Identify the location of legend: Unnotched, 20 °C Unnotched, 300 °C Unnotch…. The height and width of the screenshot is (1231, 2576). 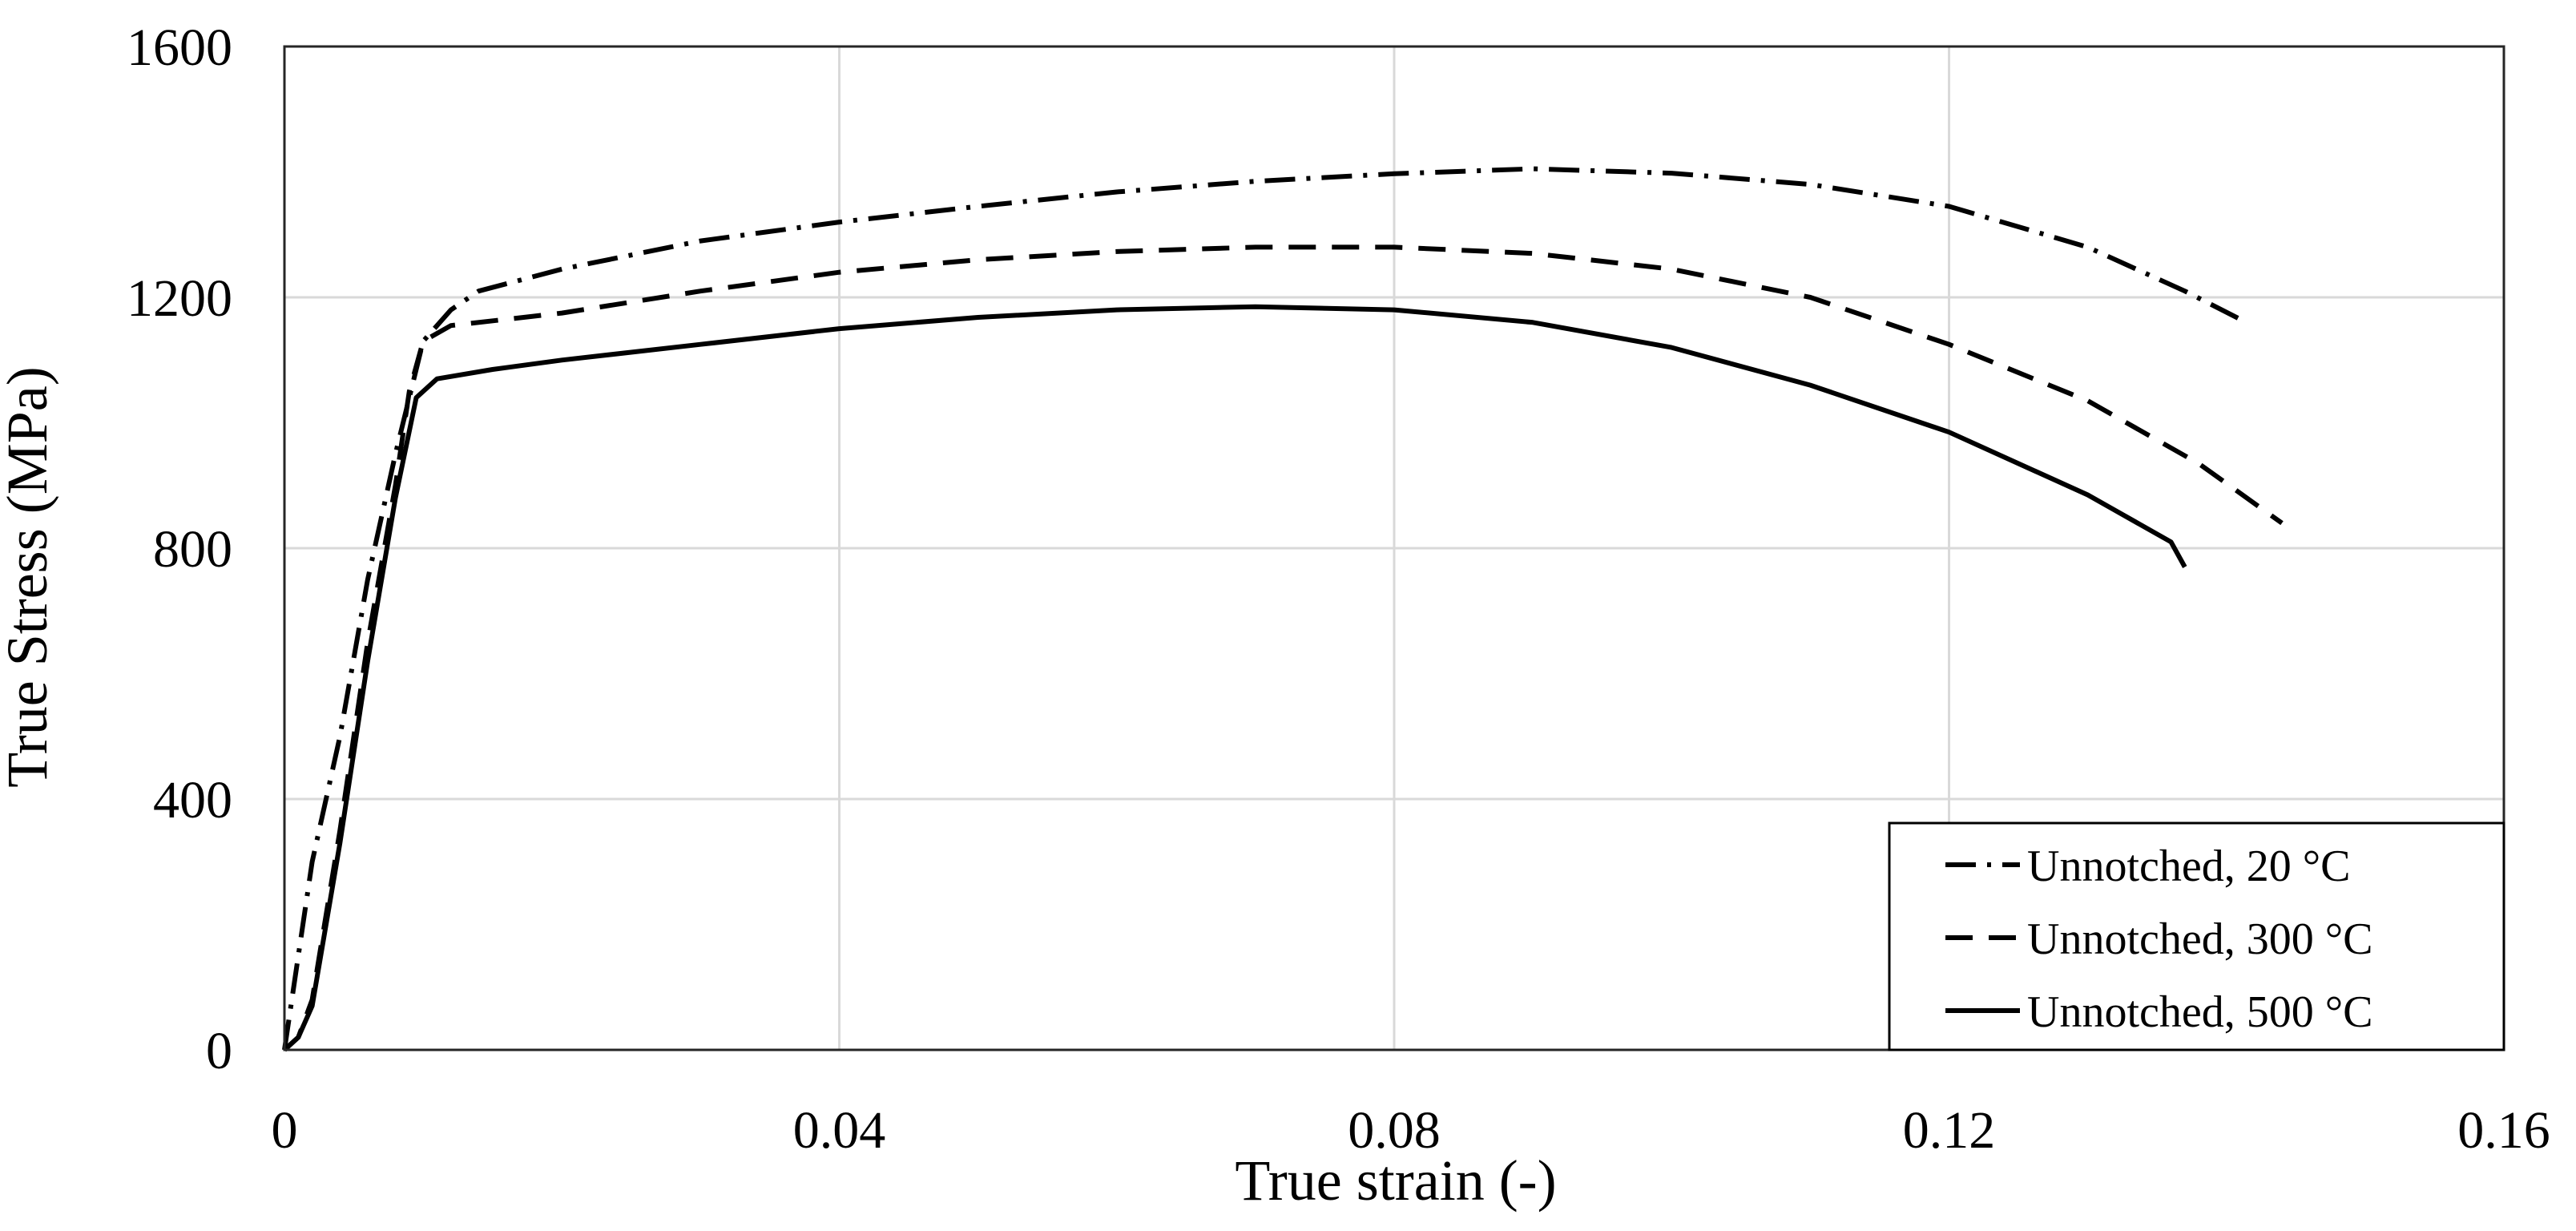
(2196, 936).